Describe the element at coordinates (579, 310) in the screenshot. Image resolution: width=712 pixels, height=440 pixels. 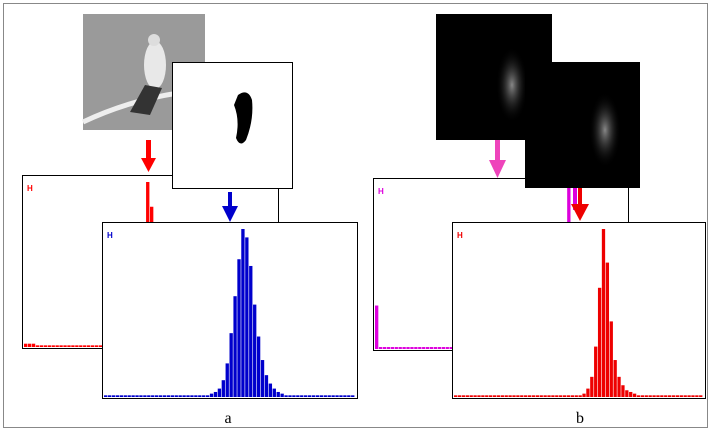
I see `histogram-frame` at that location.